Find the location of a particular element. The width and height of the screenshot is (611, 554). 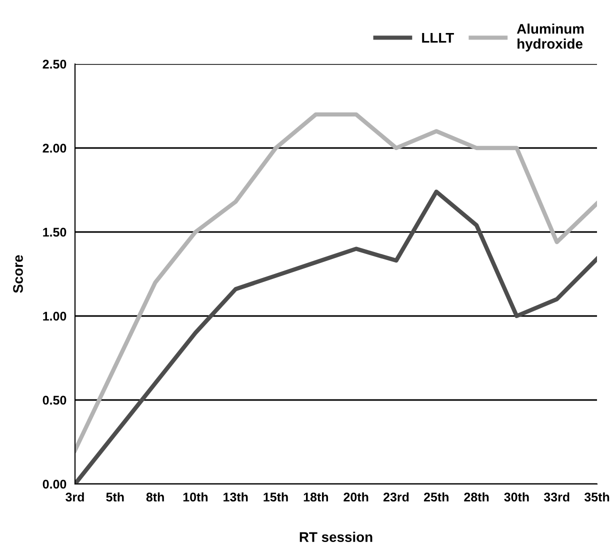

y-tick-label: 0.50 is located at coordinates (54, 400).